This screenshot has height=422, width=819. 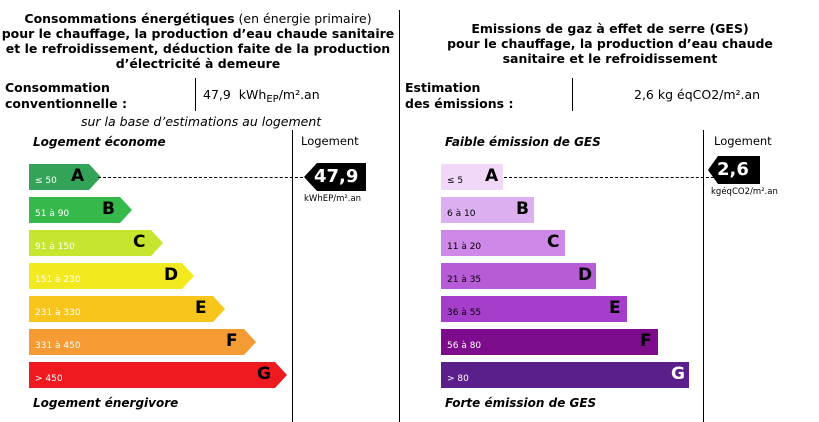 I want to click on ges-pointer: 2,6, so click(x=734, y=170).